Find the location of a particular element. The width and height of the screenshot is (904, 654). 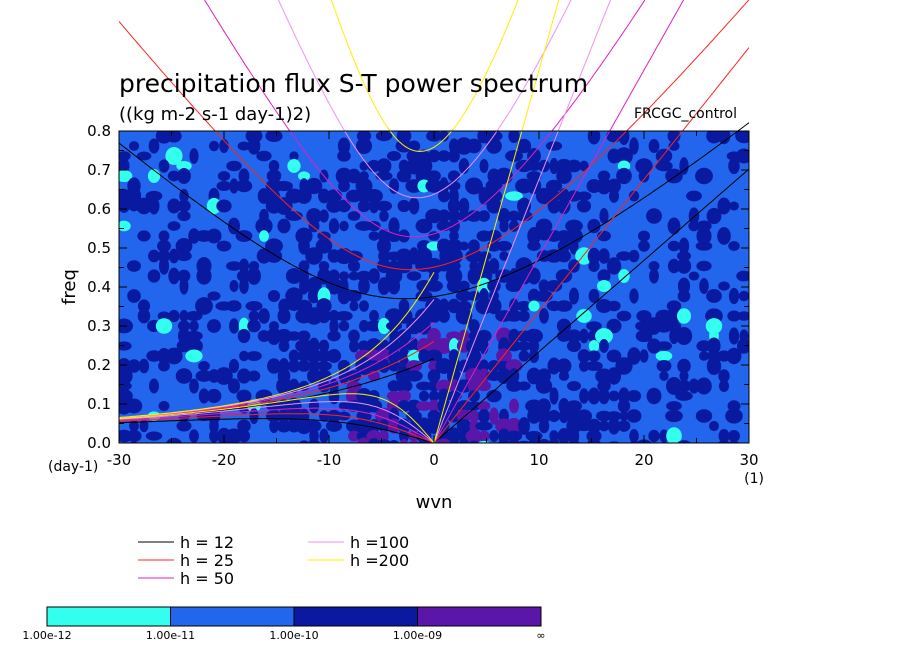

colorbar-label: ∞ is located at coordinates (540, 635).